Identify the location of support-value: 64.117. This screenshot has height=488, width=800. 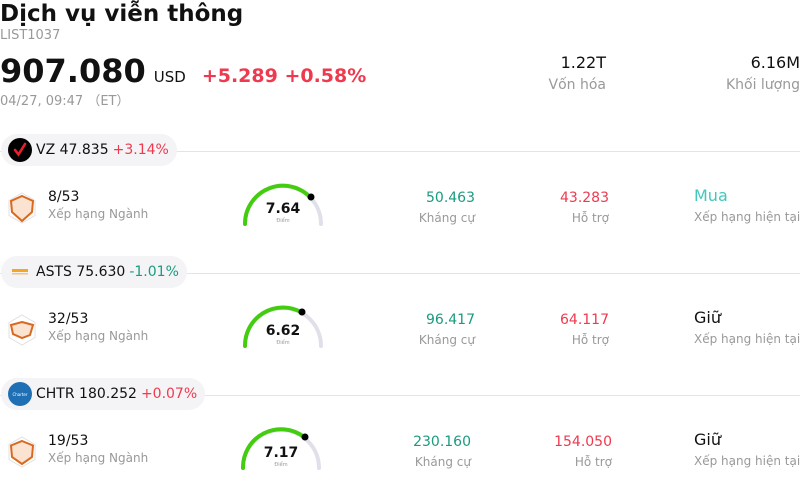
(584, 320).